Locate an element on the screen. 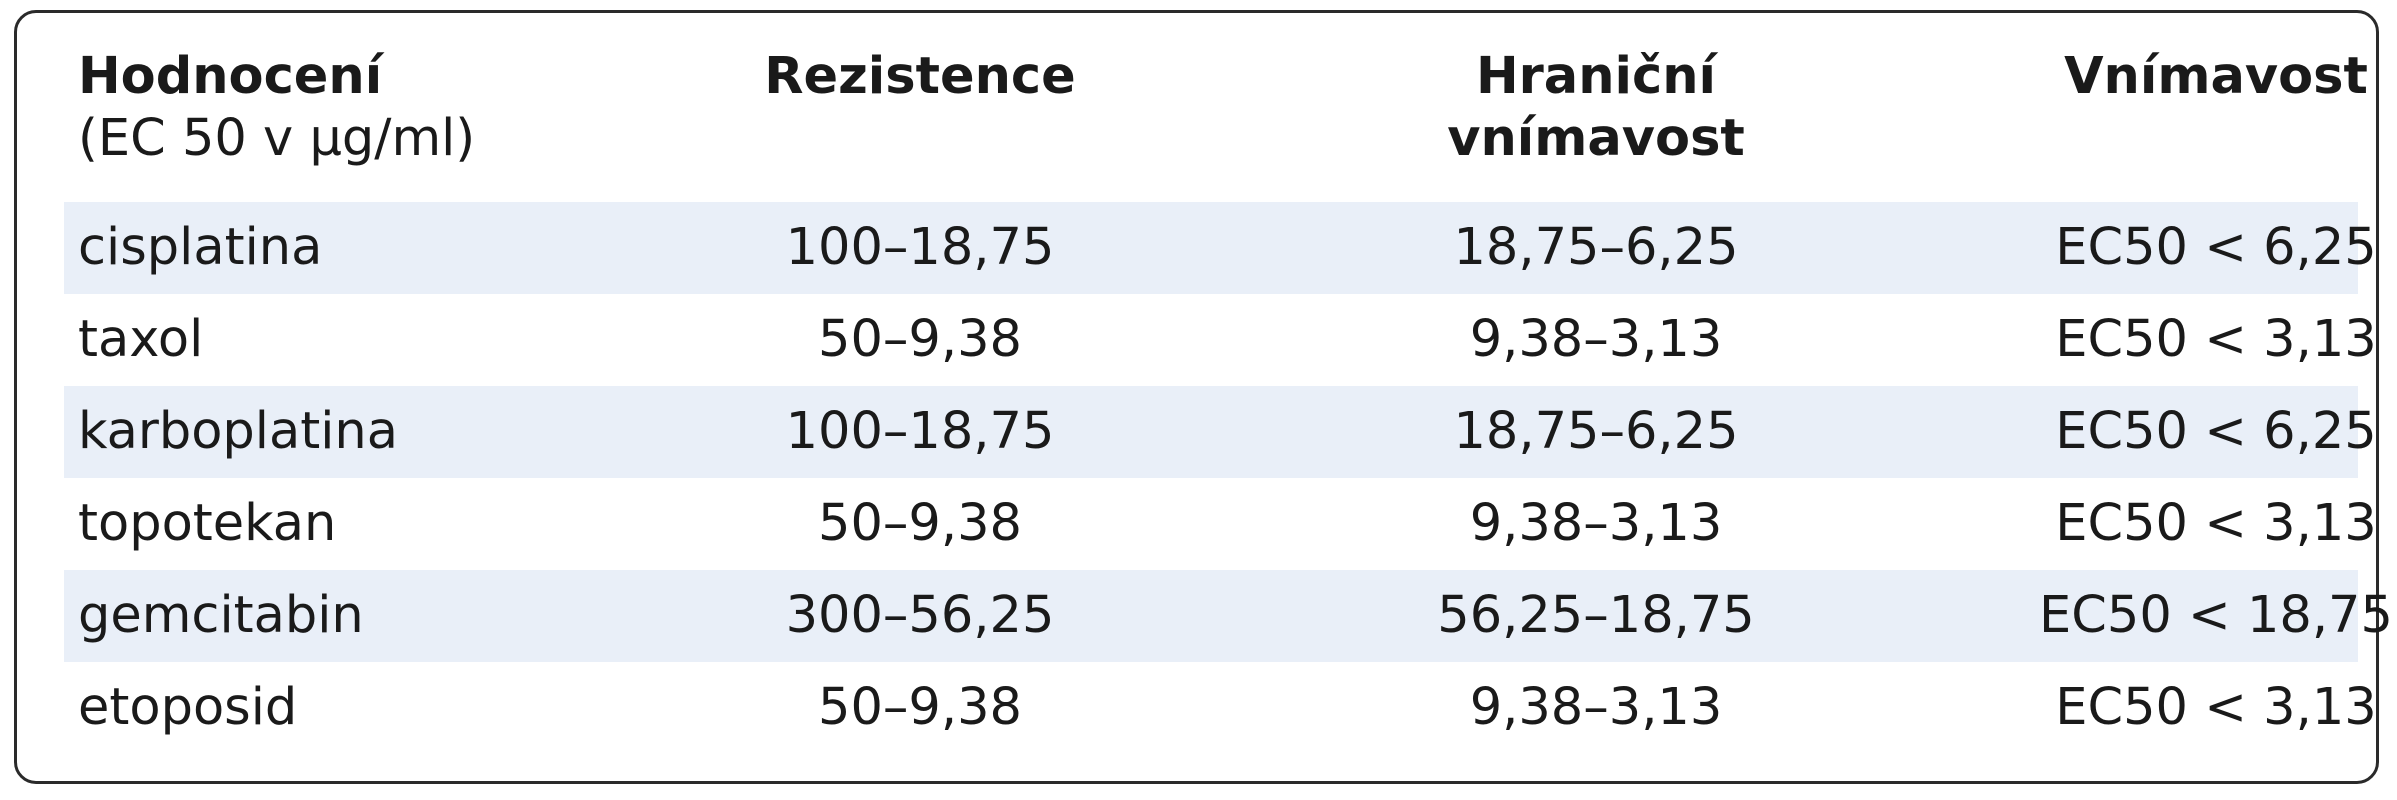 The height and width of the screenshot is (800, 2397). table-row: etoposid 50–9,38 9,38–3,13 EC50 < 3,13 is located at coordinates (1220, 708).